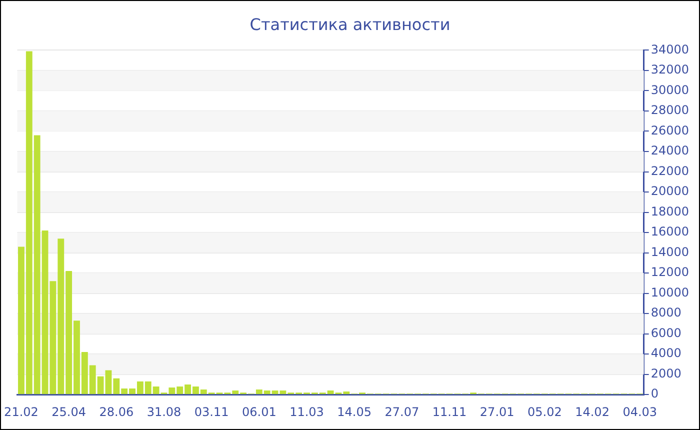  I want to click on x-tick-label: 27.01, so click(497, 411).